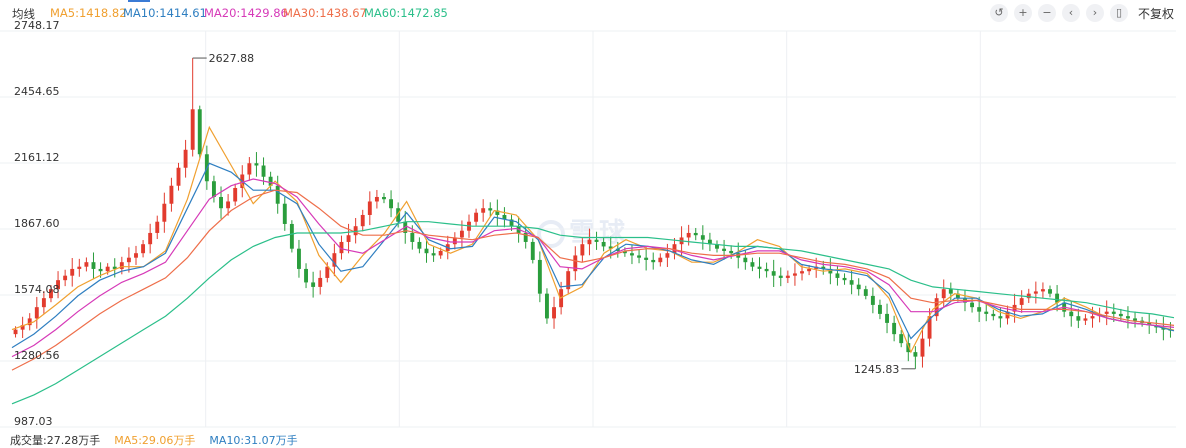  What do you see at coordinates (37, 355) in the screenshot?
I see `y-tick-label: 1280.56` at bounding box center [37, 355].